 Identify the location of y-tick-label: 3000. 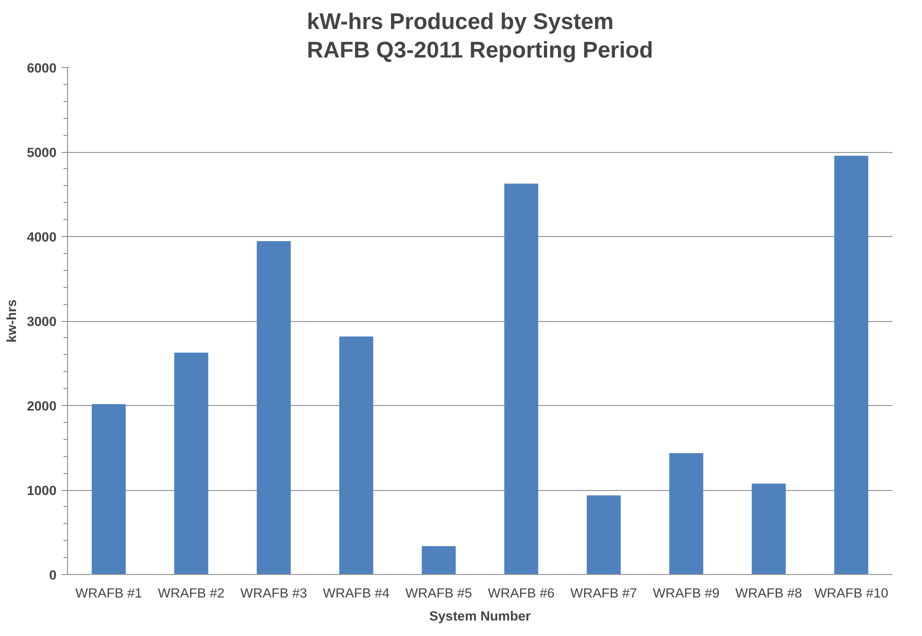
(41, 321).